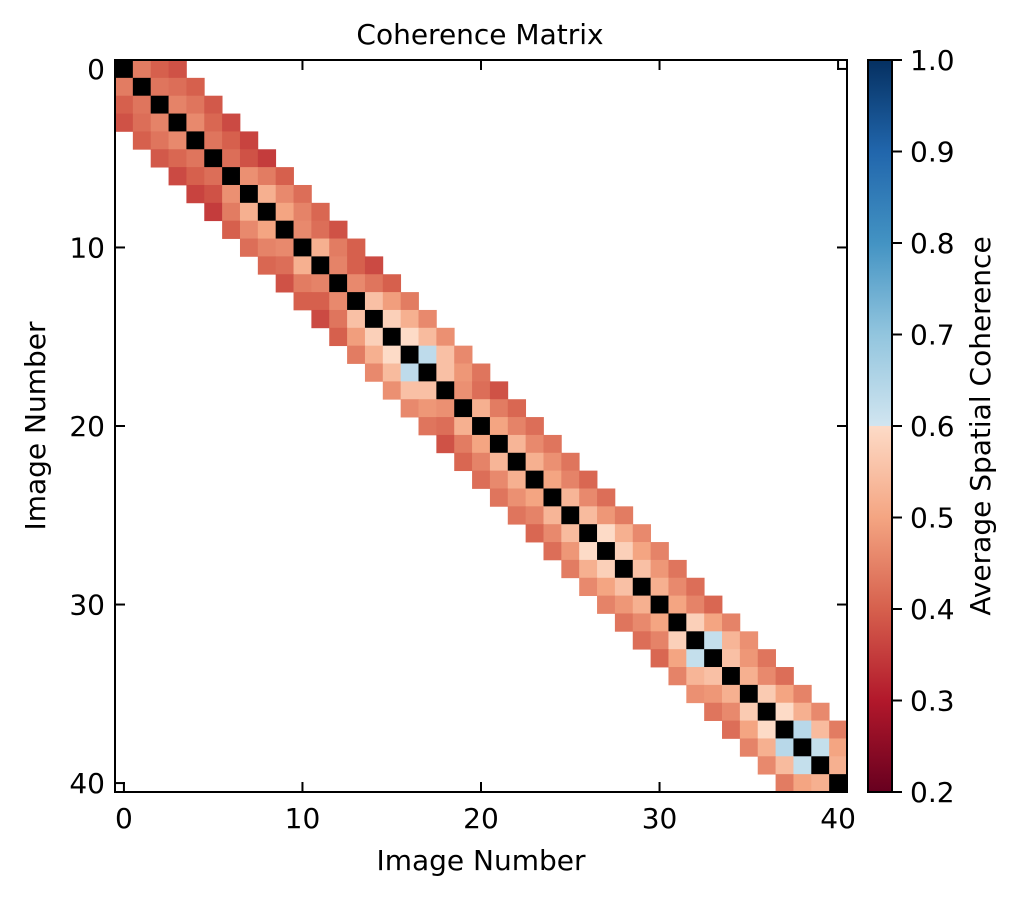 The width and height of the screenshot is (1018, 899). What do you see at coordinates (124, 818) in the screenshot?
I see `x-tick-label: 0` at bounding box center [124, 818].